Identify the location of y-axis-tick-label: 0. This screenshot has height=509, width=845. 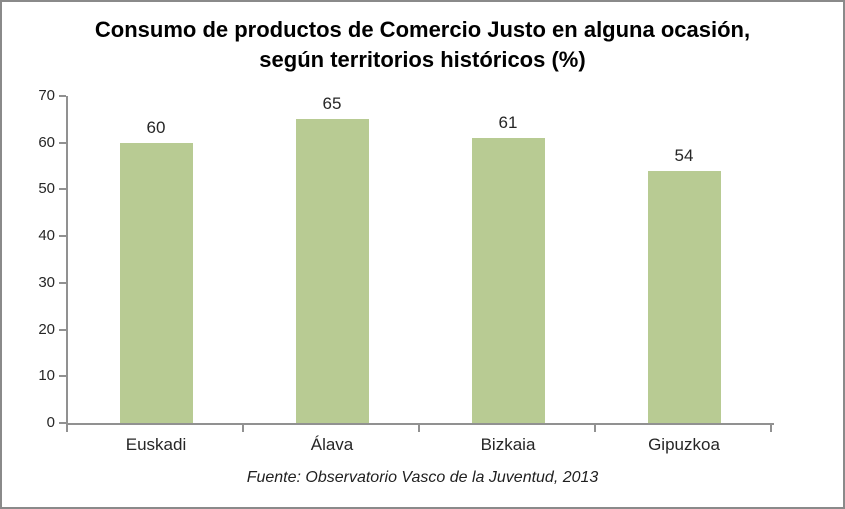
(50, 422).